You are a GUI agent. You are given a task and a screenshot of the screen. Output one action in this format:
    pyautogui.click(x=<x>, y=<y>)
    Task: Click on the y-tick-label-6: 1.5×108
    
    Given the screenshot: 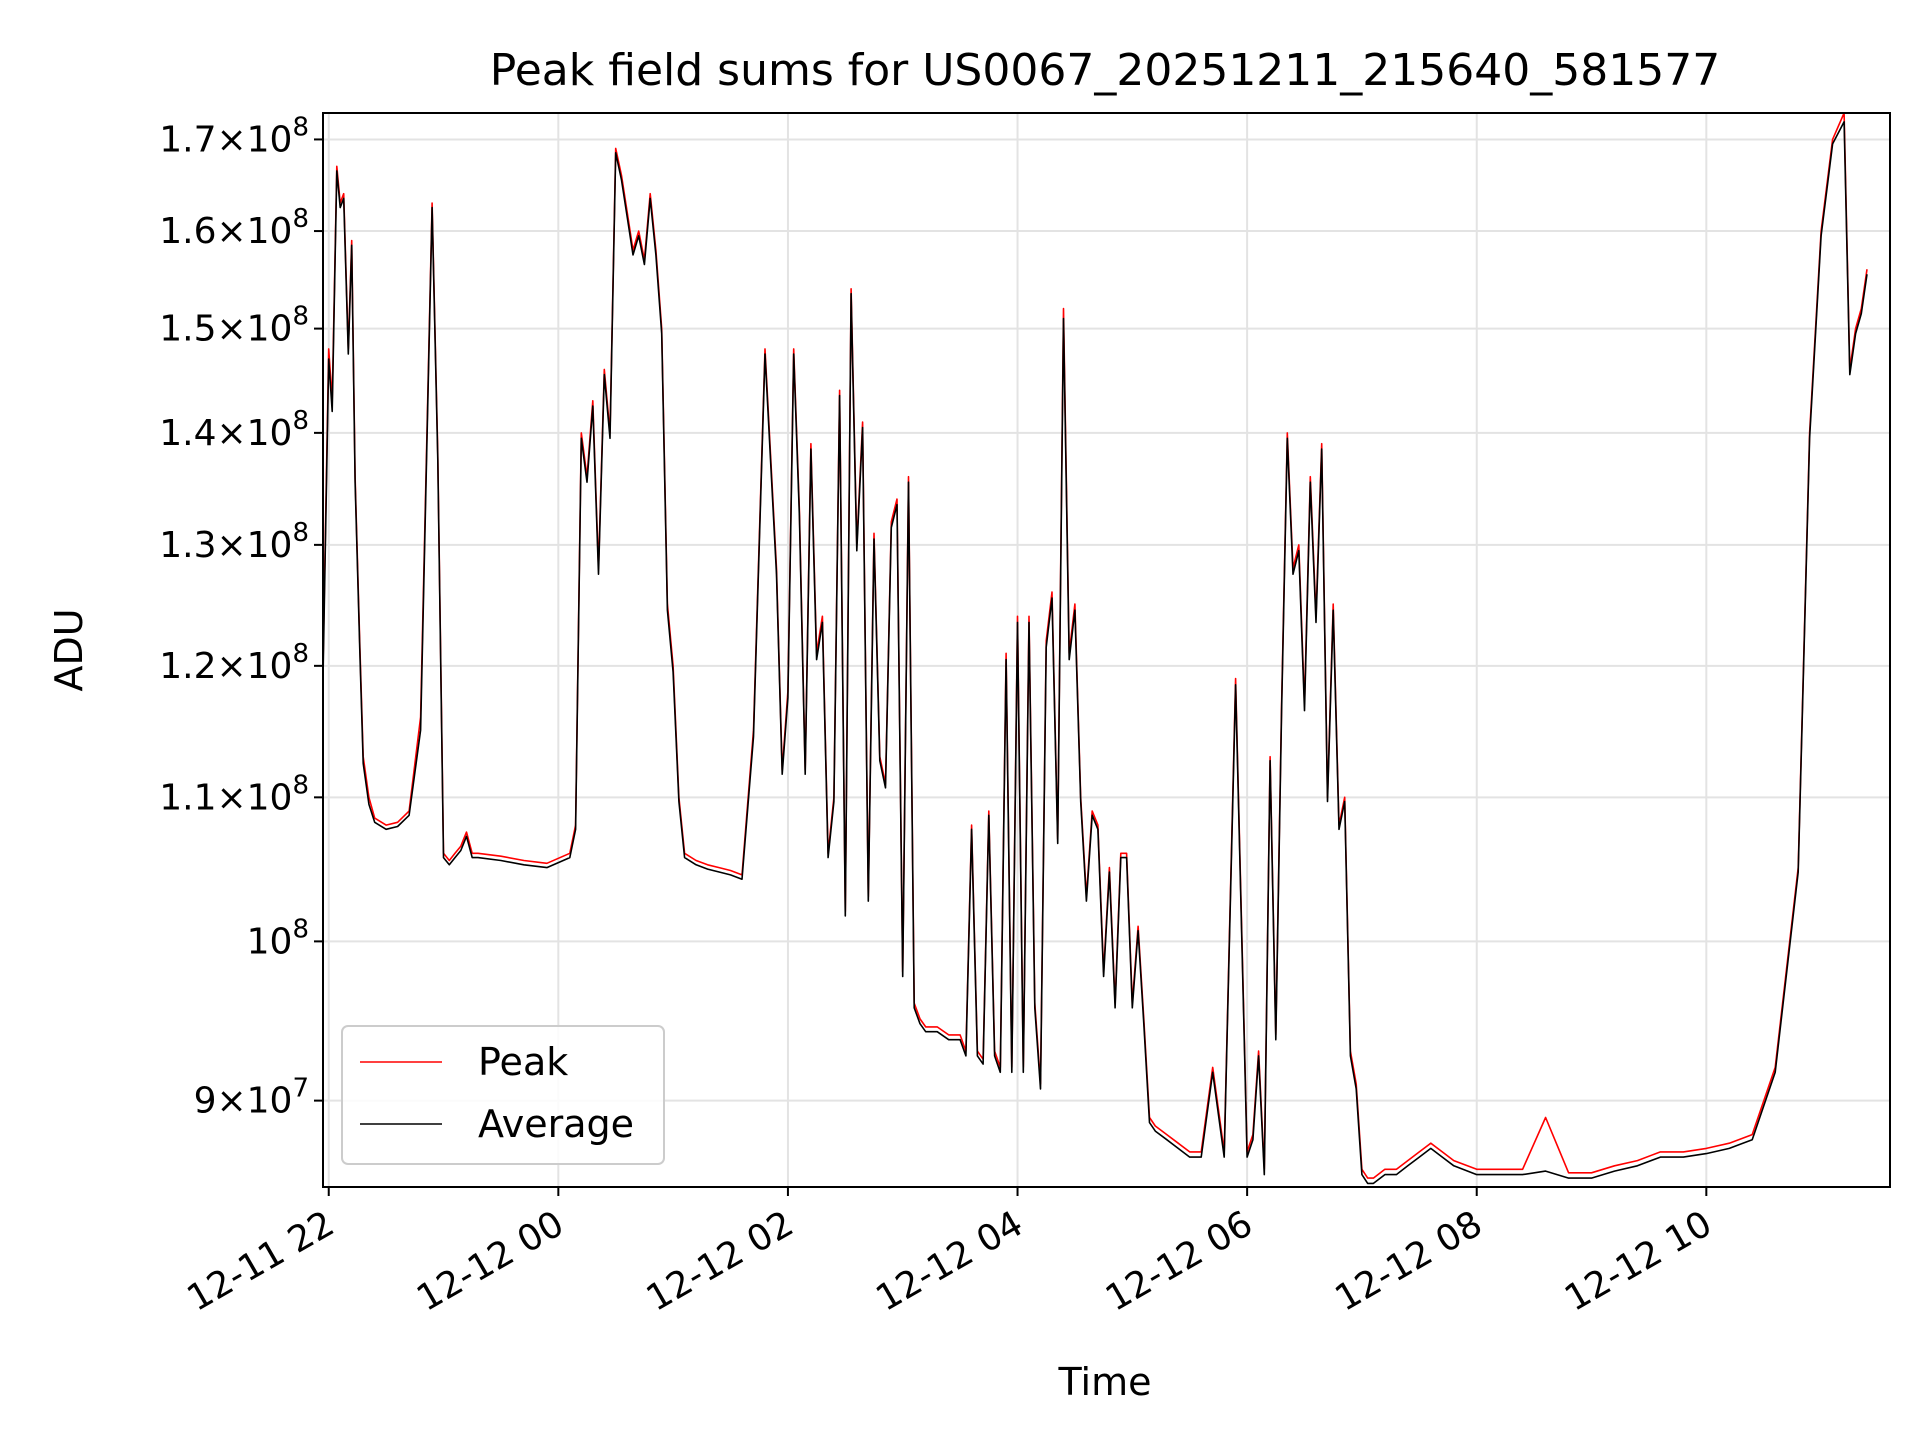 What is the action you would take?
    pyautogui.click(x=234, y=326)
    